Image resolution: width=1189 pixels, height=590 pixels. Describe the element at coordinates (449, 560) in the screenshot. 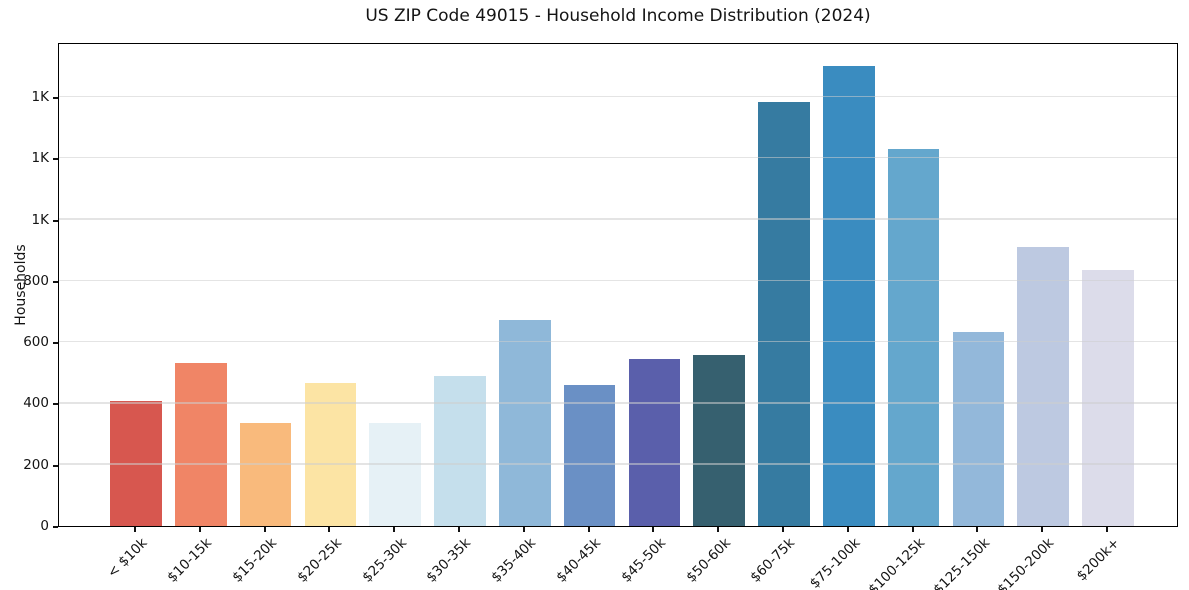

I see `x-tick-label-text: $30-35k` at that location.